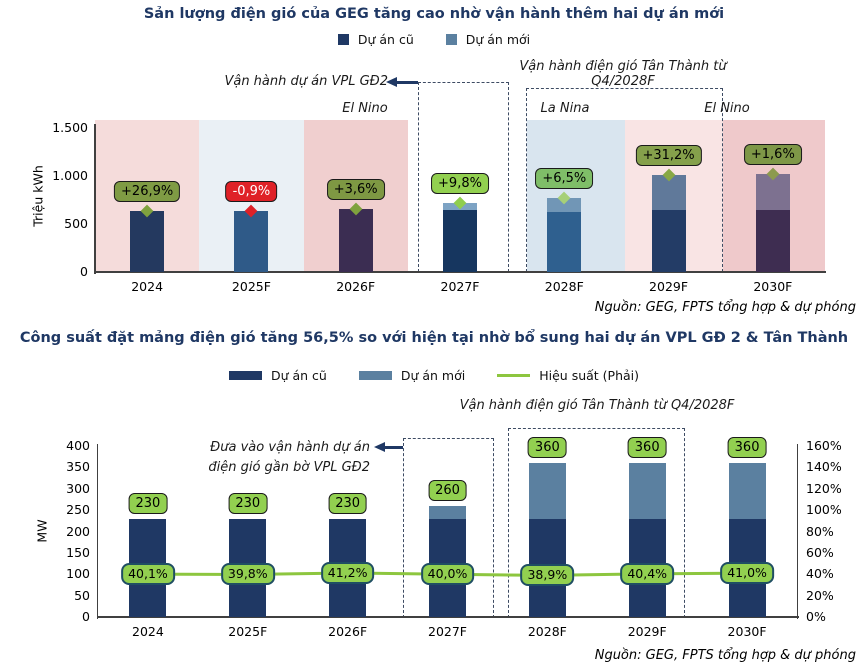 This screenshot has height=672, width=868. What do you see at coordinates (589, 375) in the screenshot?
I see `legend-label-efficiency: Hiệu suất (Phải)` at bounding box center [589, 375].